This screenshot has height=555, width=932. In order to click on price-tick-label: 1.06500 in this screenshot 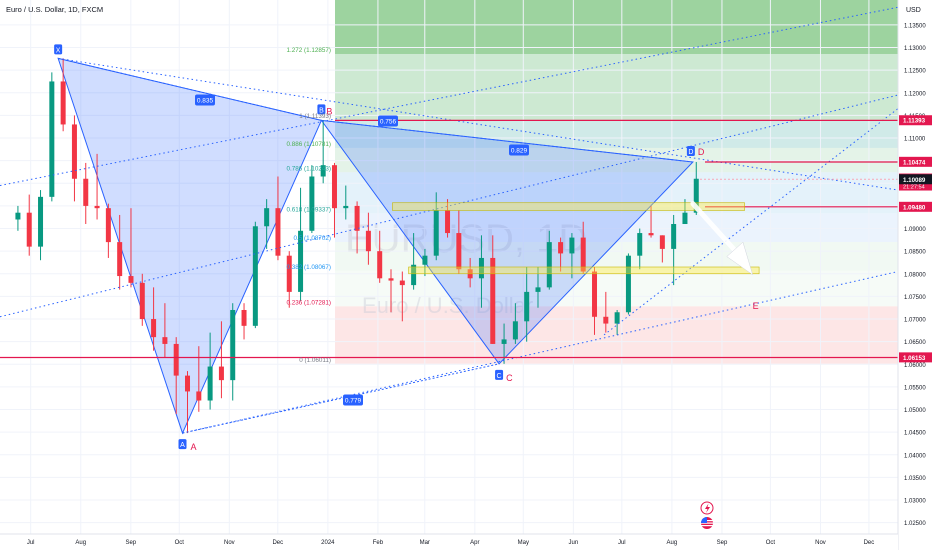, I will do `click(915, 343)`.